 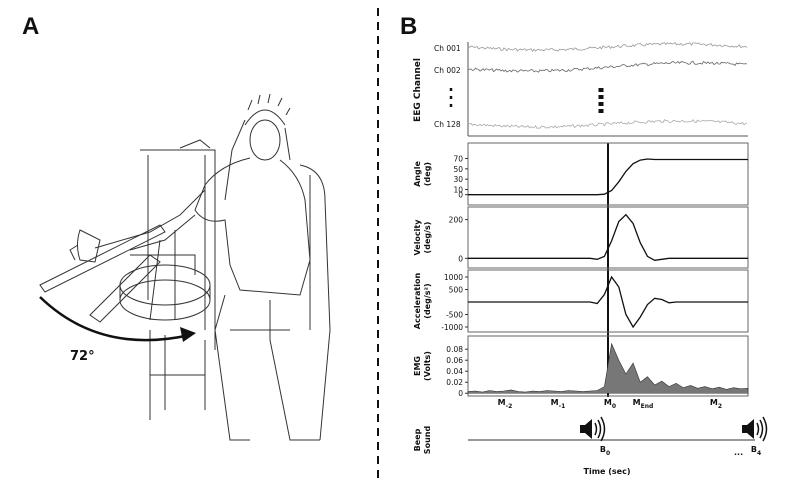 I want to click on panel-label: A, so click(x=30, y=26).